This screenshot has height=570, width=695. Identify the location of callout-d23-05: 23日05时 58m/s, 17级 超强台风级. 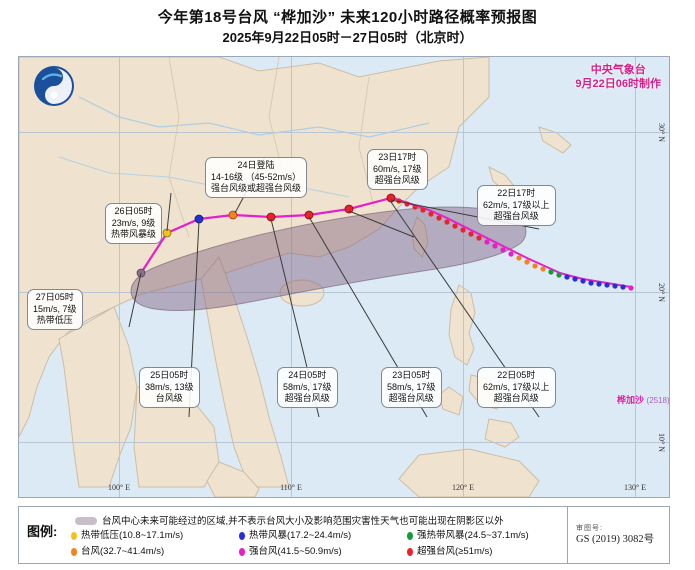
(411, 387).